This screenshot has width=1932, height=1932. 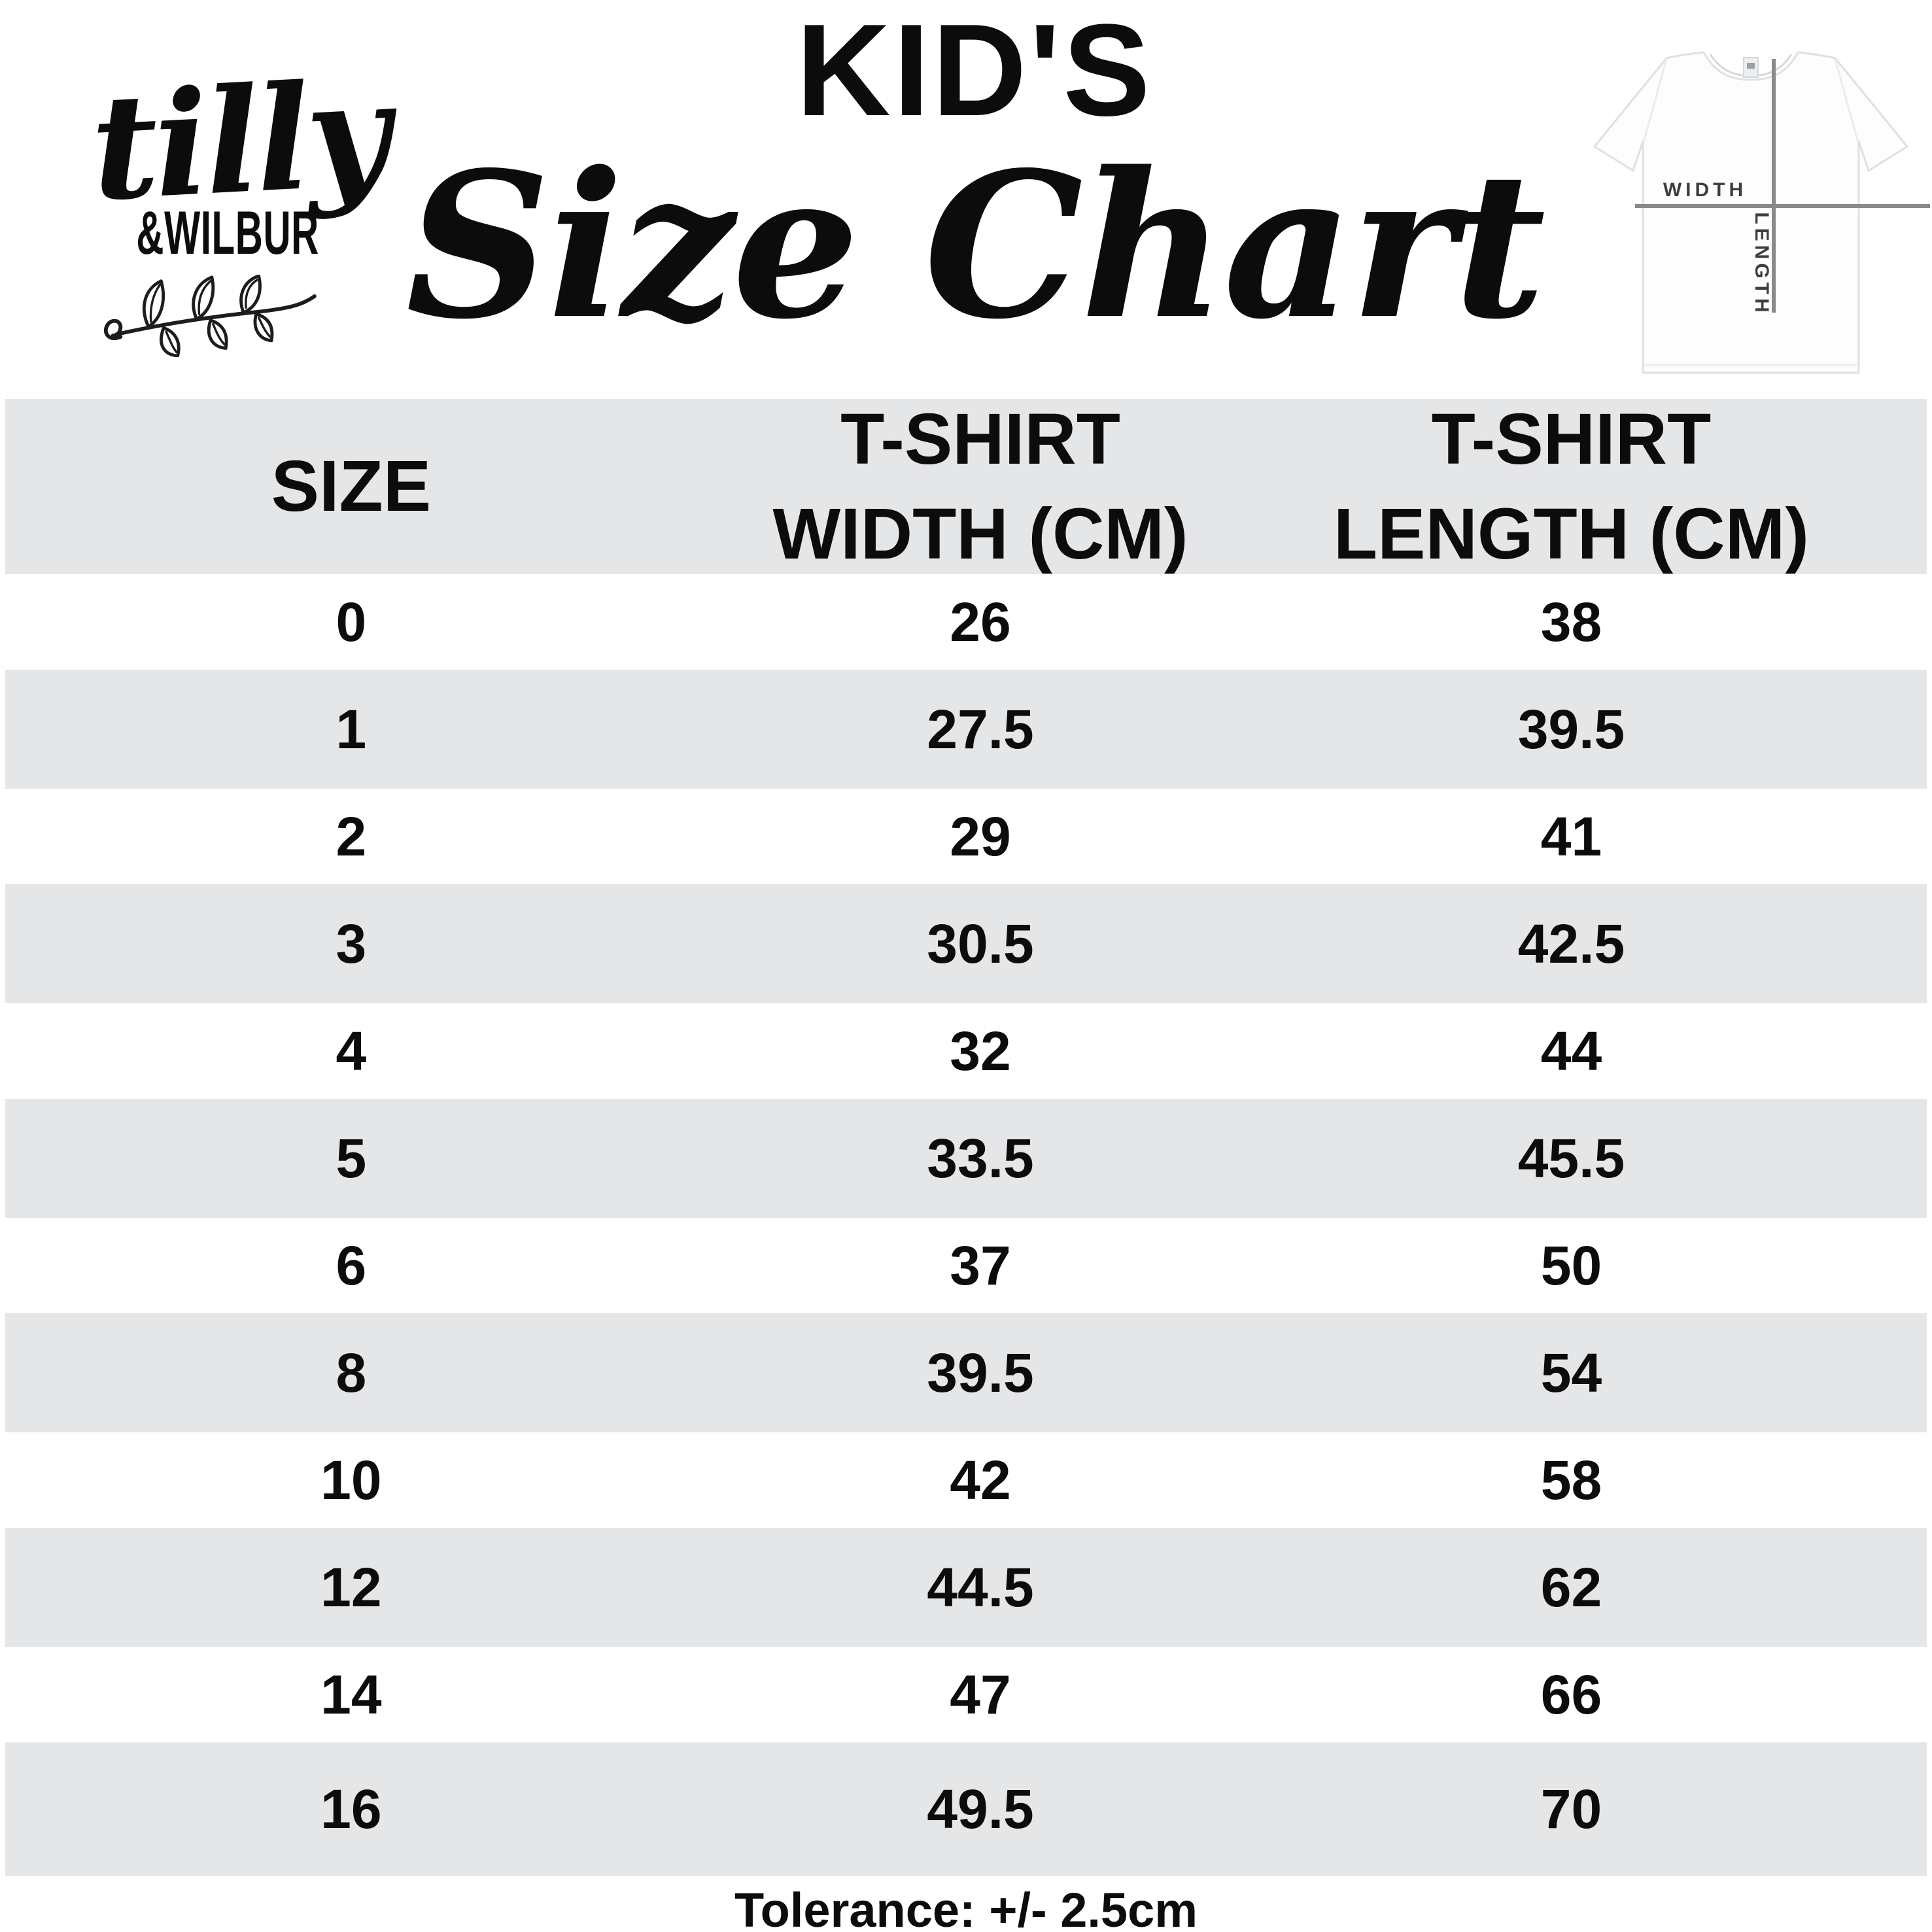 I want to click on column-header-length: T-SHIRT LENGTH (CM), so click(x=1571, y=486).